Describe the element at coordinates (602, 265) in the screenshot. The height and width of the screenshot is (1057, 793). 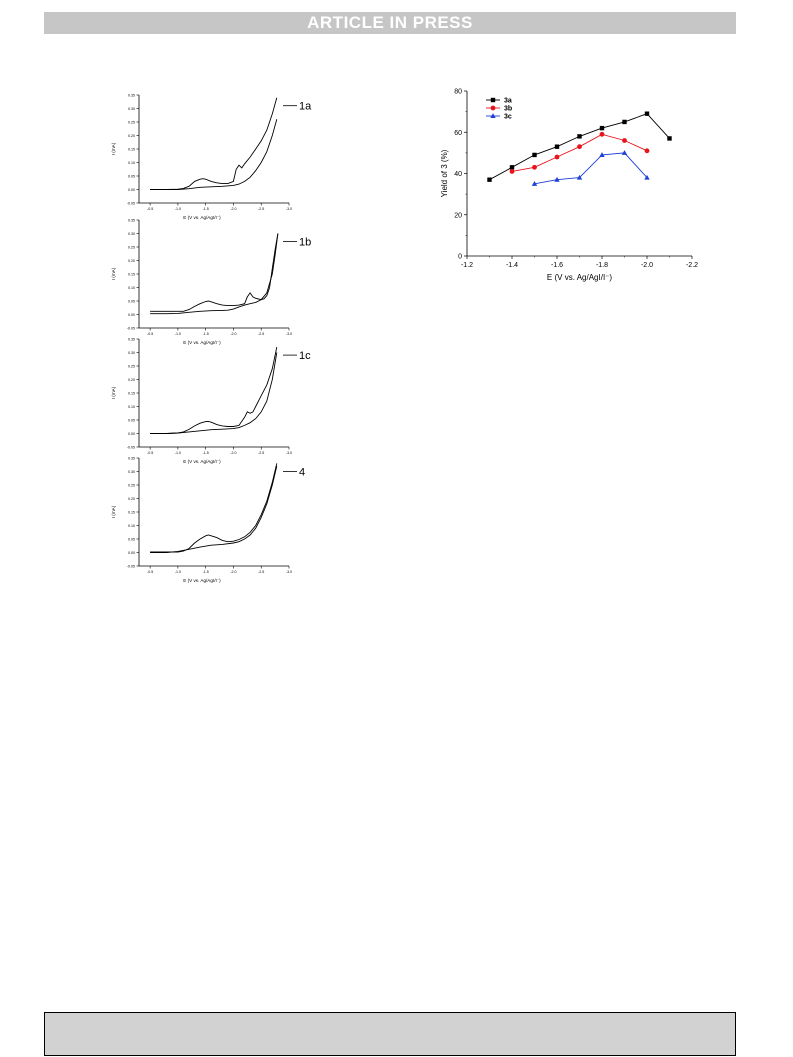
I see `x-tick-label: -1.8` at that location.